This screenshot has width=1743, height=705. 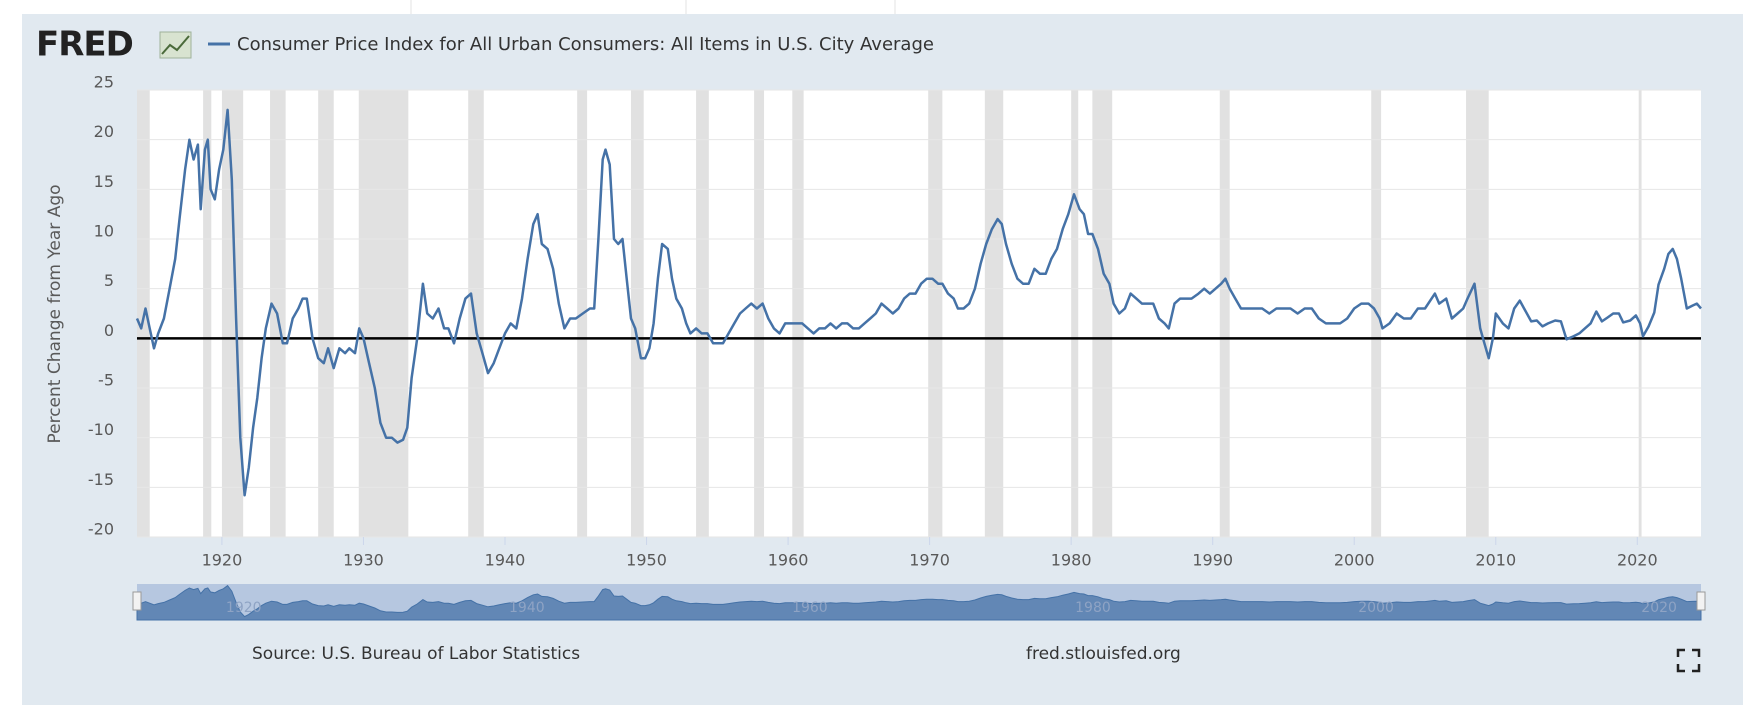 I want to click on logo: FRED, so click(x=84, y=45).